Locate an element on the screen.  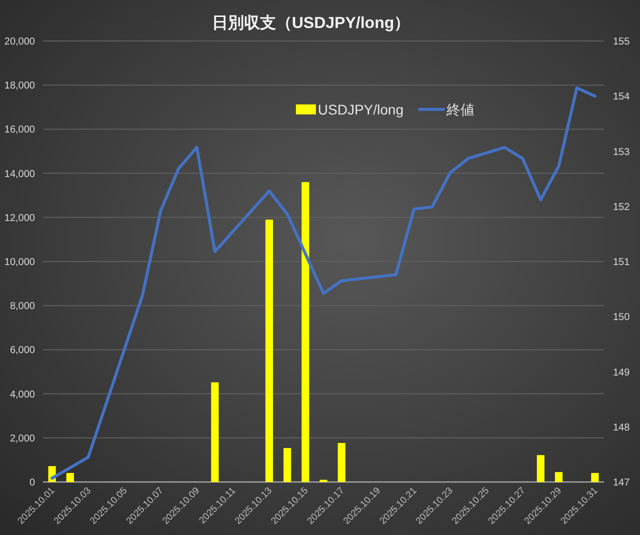
y2-tick-label: 153 is located at coordinates (621, 152).